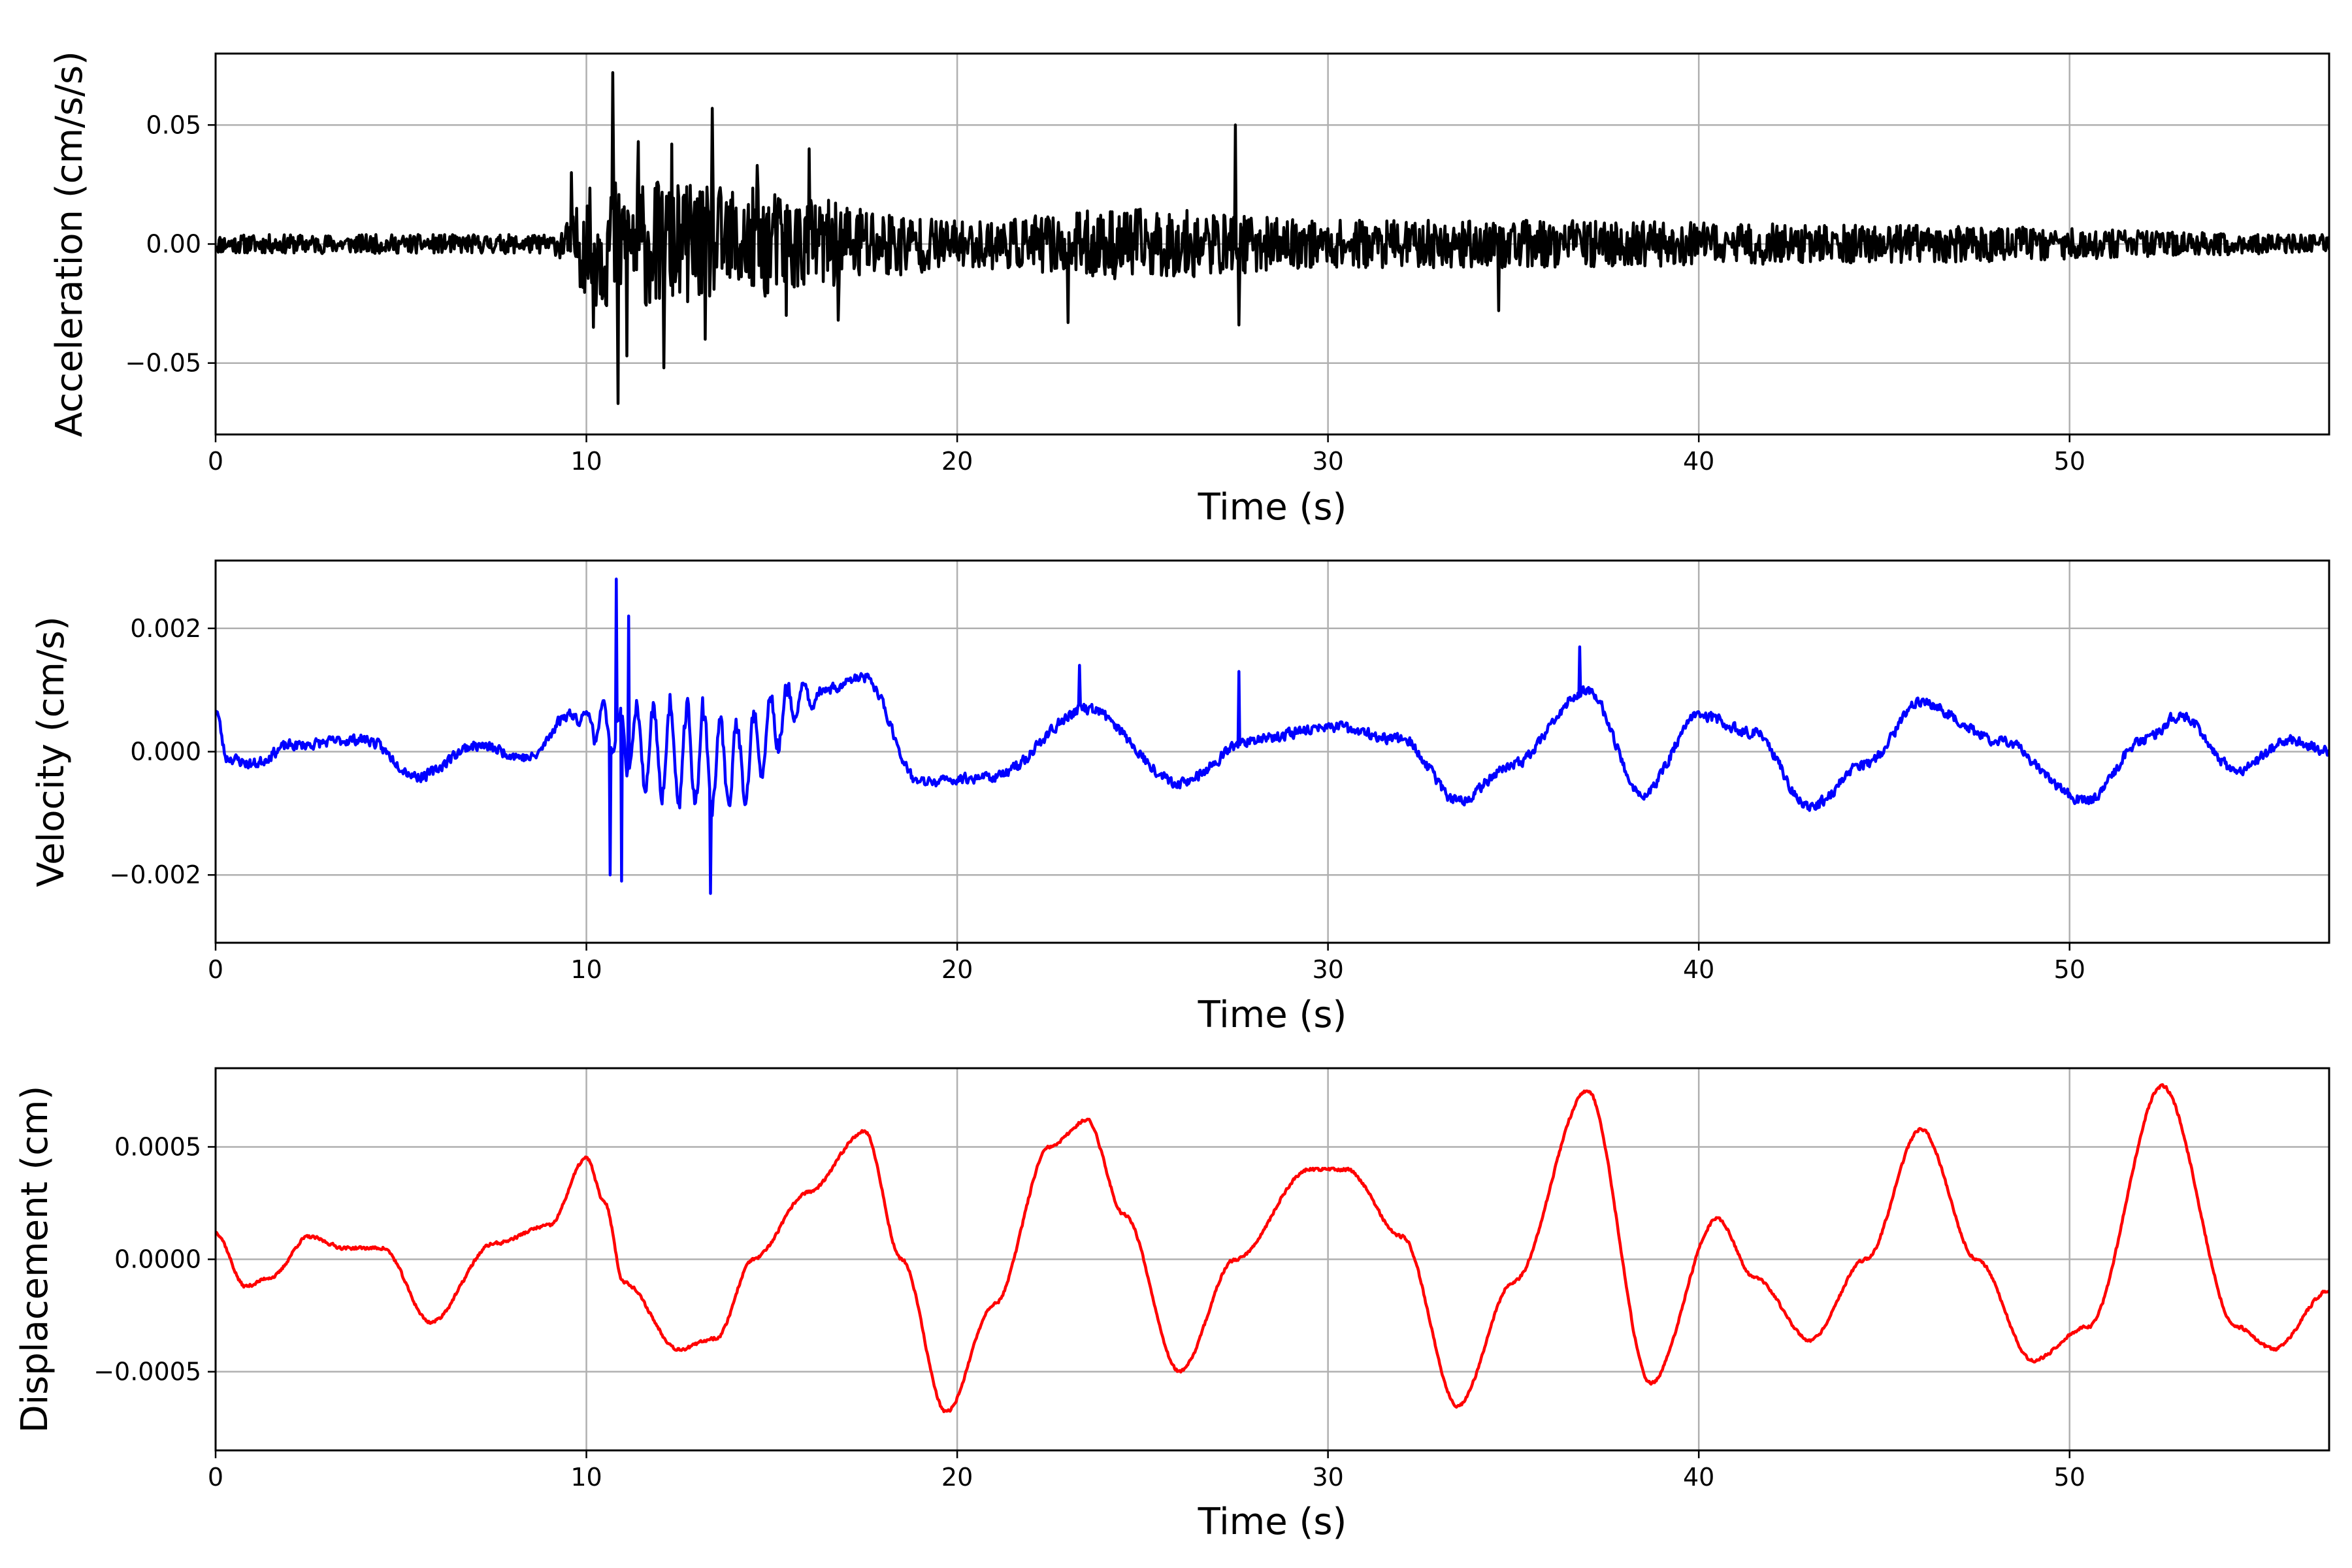 This screenshot has height=1568, width=2352. What do you see at coordinates (1272, 507) in the screenshot?
I see `acceleration-x-axis-title: Time (s)` at bounding box center [1272, 507].